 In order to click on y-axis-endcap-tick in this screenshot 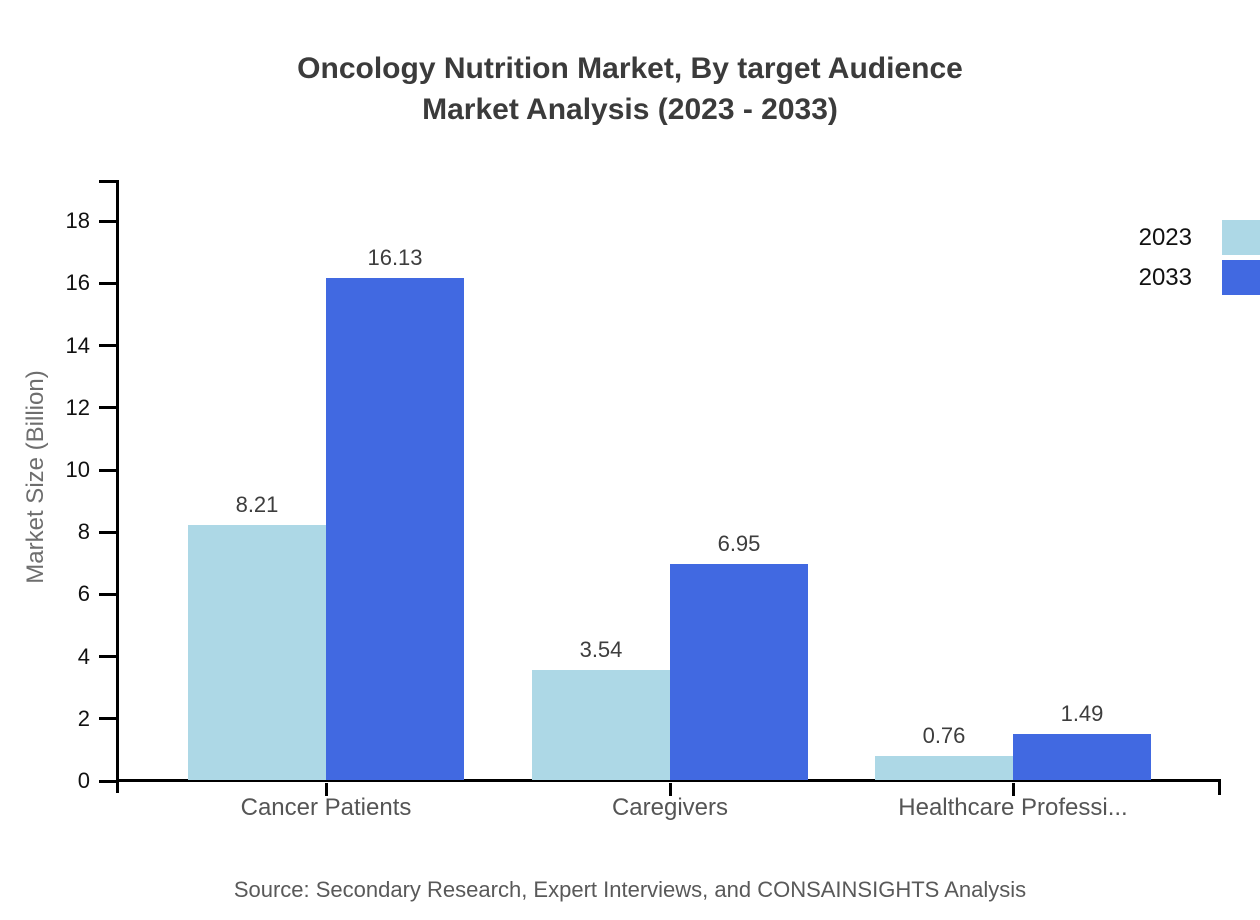, I will do `click(108, 181)`.